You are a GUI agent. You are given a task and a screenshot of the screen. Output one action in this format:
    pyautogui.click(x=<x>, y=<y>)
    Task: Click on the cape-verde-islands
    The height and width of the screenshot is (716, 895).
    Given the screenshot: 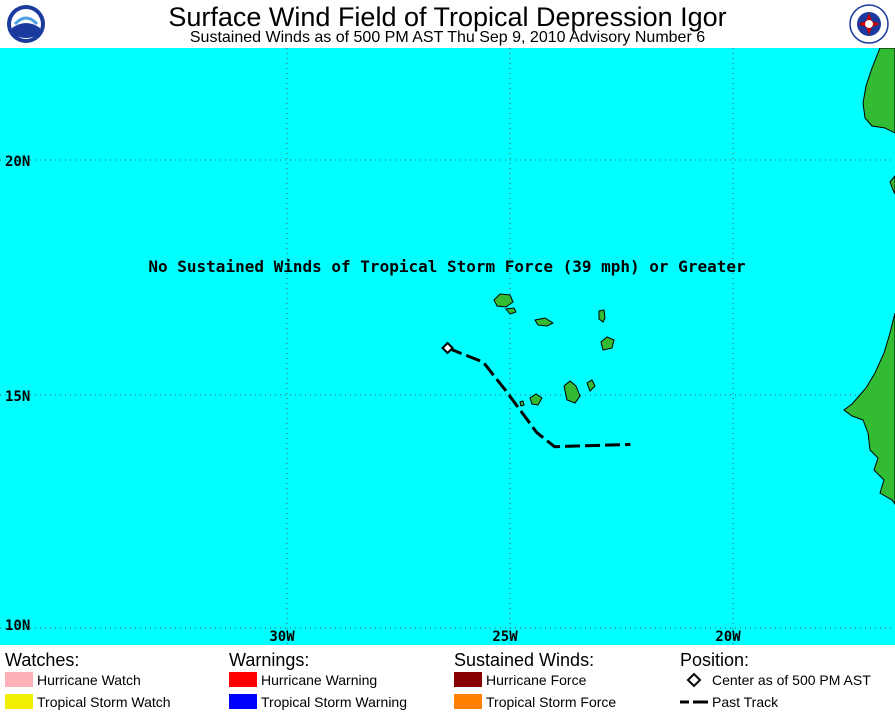 What is the action you would take?
    pyautogui.click(x=554, y=350)
    